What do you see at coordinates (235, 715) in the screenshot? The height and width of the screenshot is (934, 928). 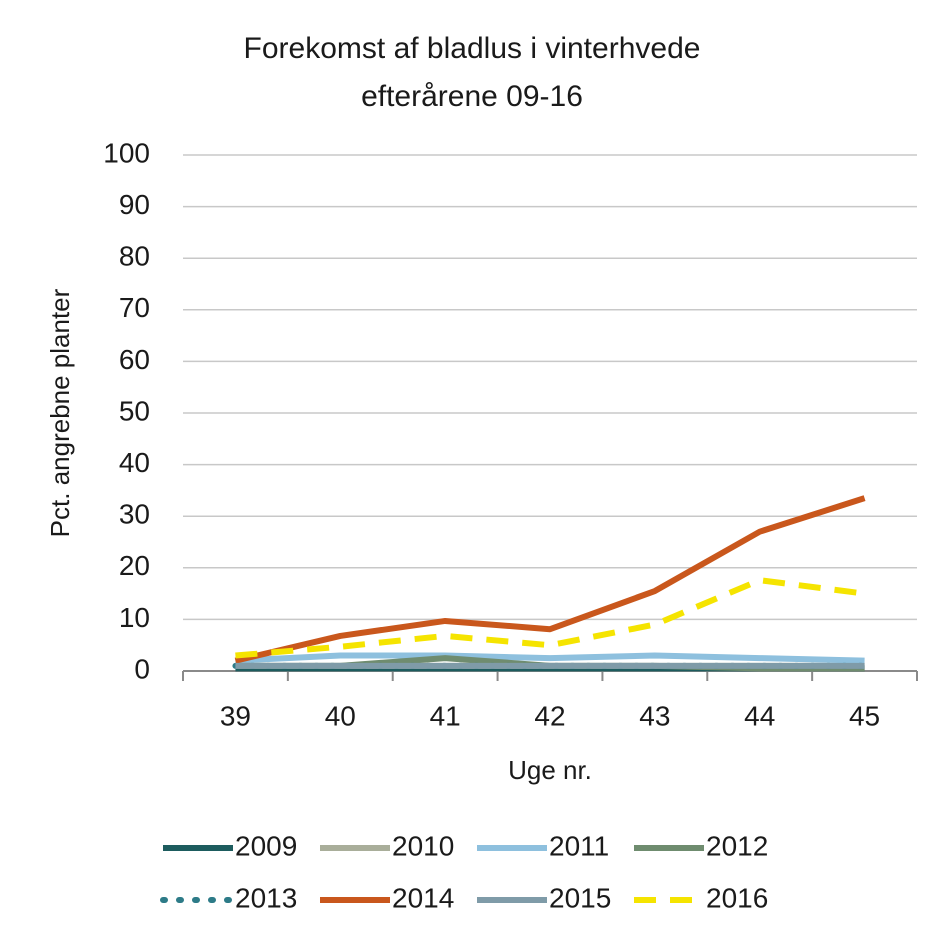 I see `x-tick-label: 39` at bounding box center [235, 715].